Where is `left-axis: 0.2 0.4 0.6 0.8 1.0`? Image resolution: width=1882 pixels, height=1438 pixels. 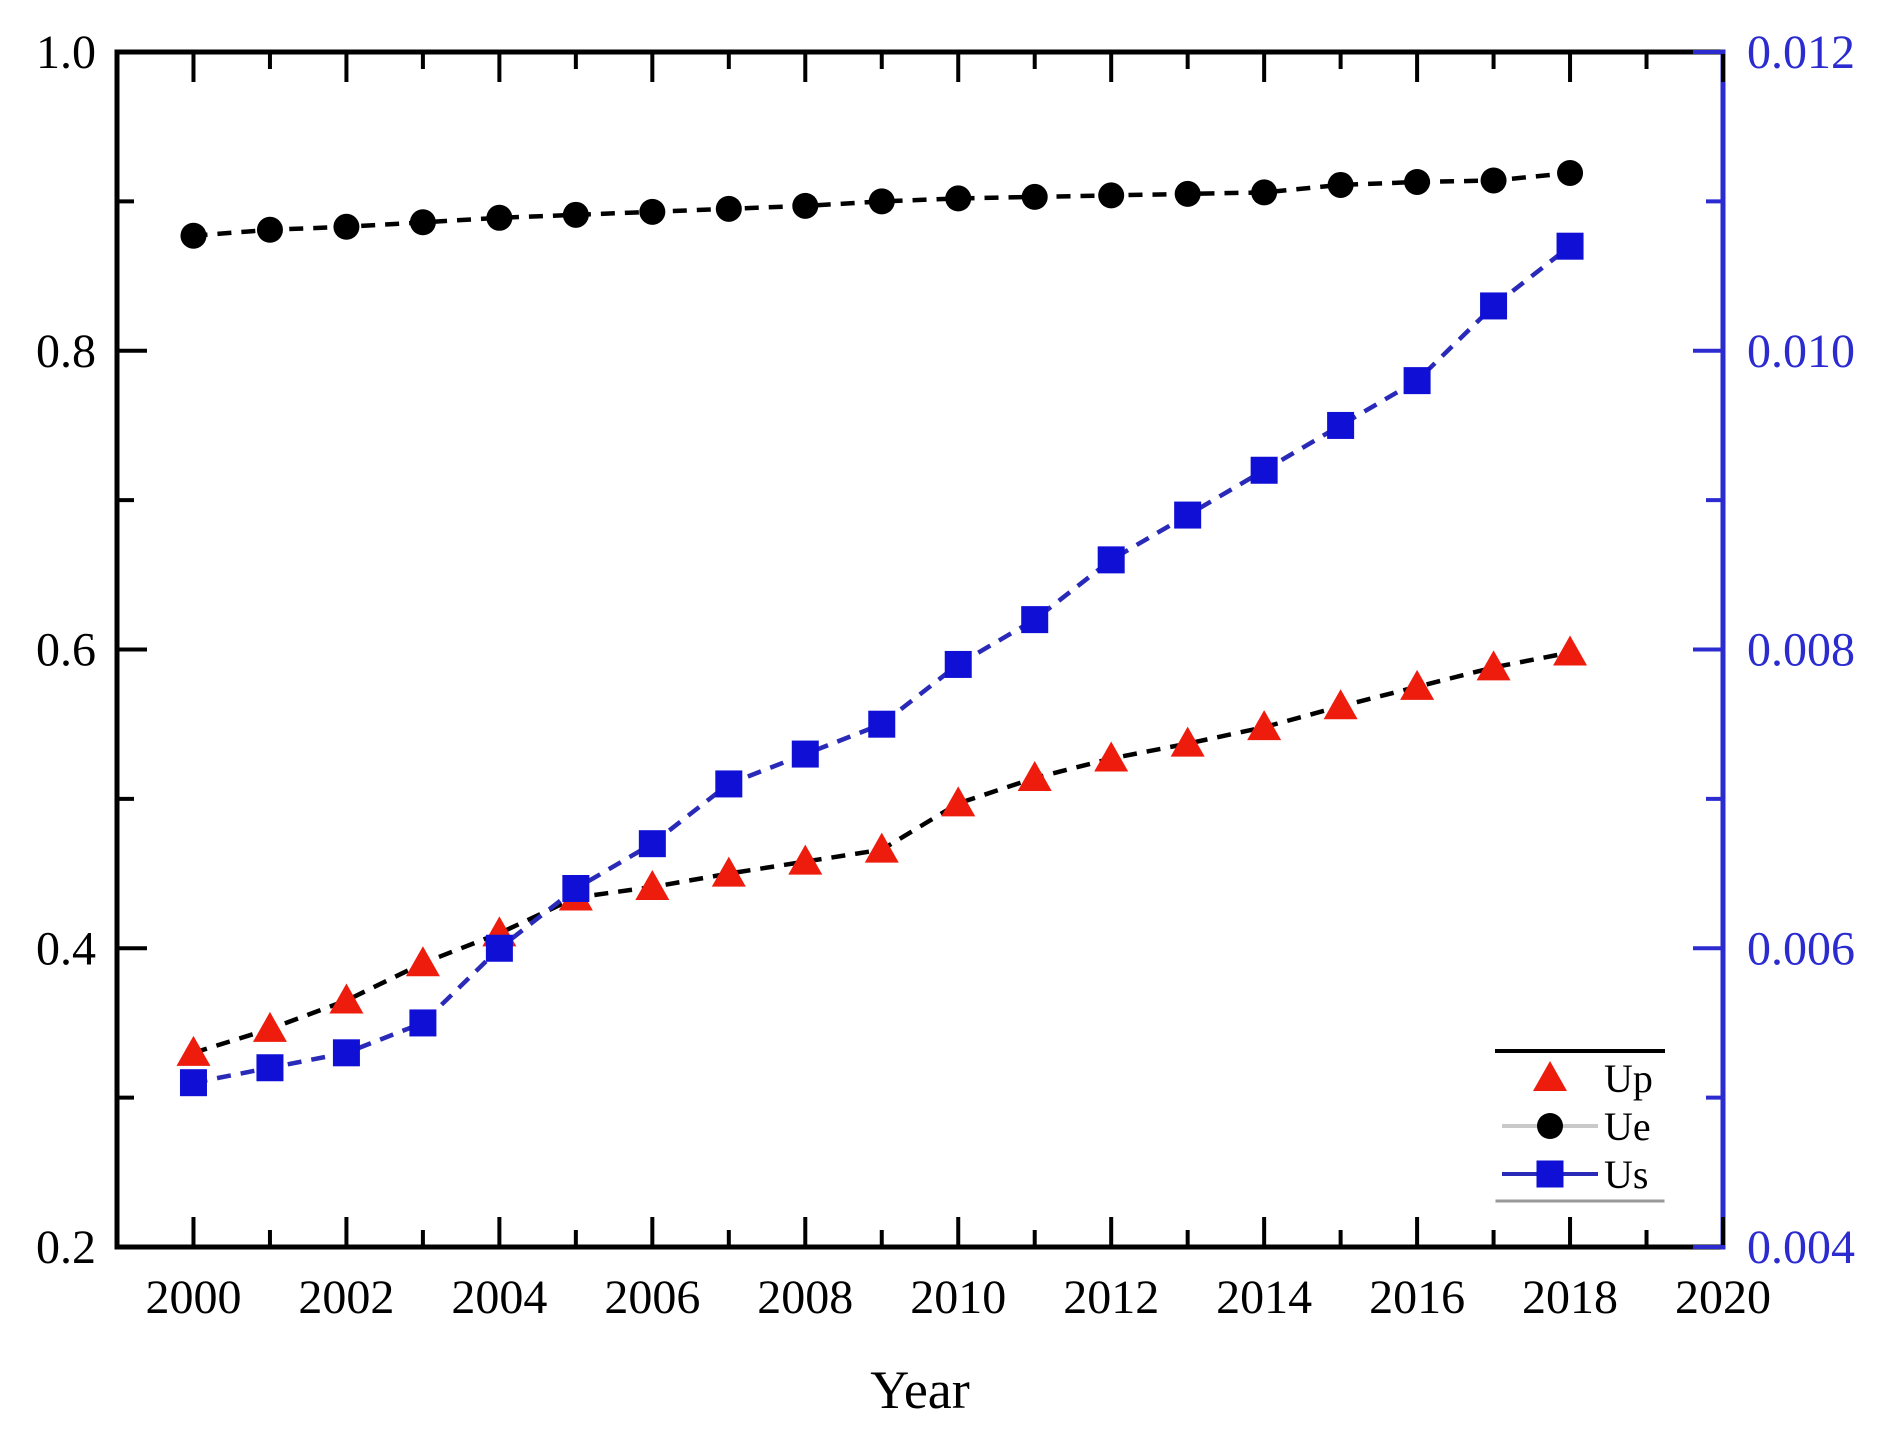 left-axis: 0.2 0.4 0.6 0.8 1.0 is located at coordinates (91, 650).